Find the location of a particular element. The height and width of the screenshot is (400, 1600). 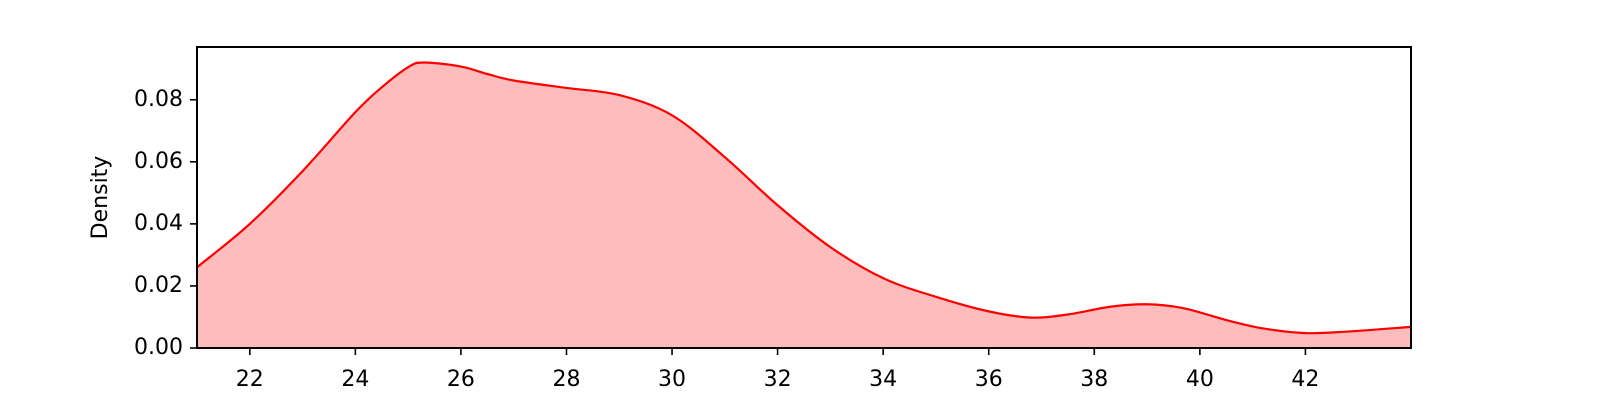

x-tick-label: 38 is located at coordinates (1094, 379).